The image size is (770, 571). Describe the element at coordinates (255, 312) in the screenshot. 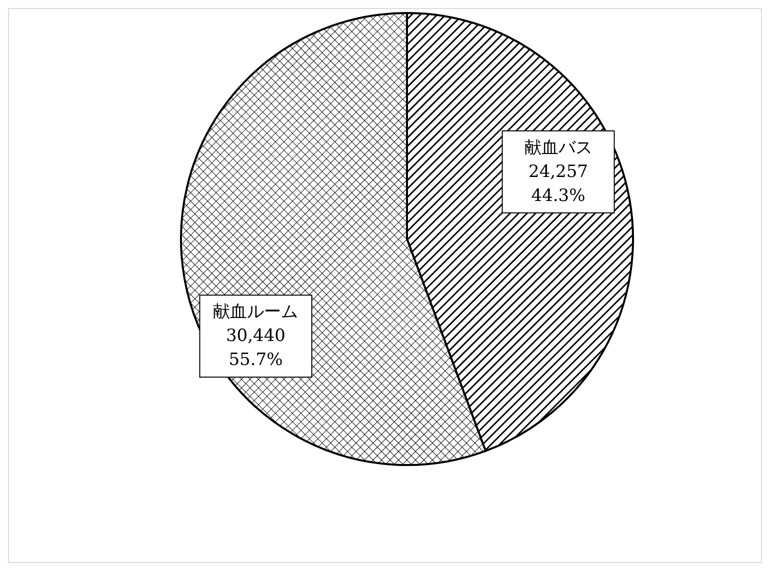

I see `slice-label: 献血ルーム` at that location.